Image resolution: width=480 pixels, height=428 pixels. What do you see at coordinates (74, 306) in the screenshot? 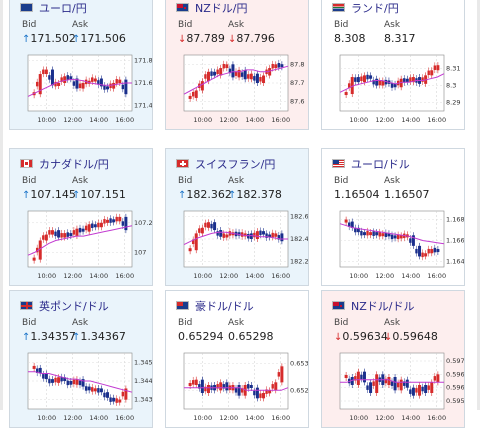
I see `currency-pair-link: 英ポンド/ドル` at bounding box center [74, 306].